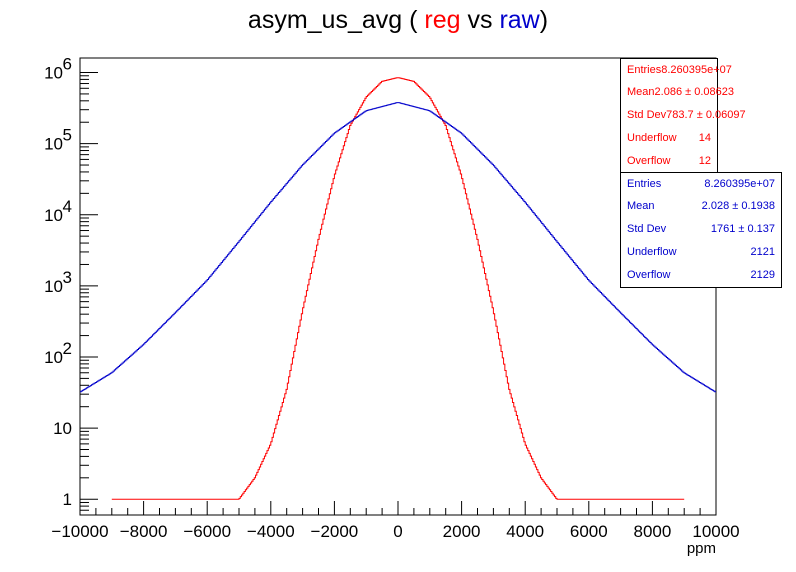  Describe the element at coordinates (706, 115) in the screenshot. I see `stats-value: 783.7 ± 0.06097` at that location.